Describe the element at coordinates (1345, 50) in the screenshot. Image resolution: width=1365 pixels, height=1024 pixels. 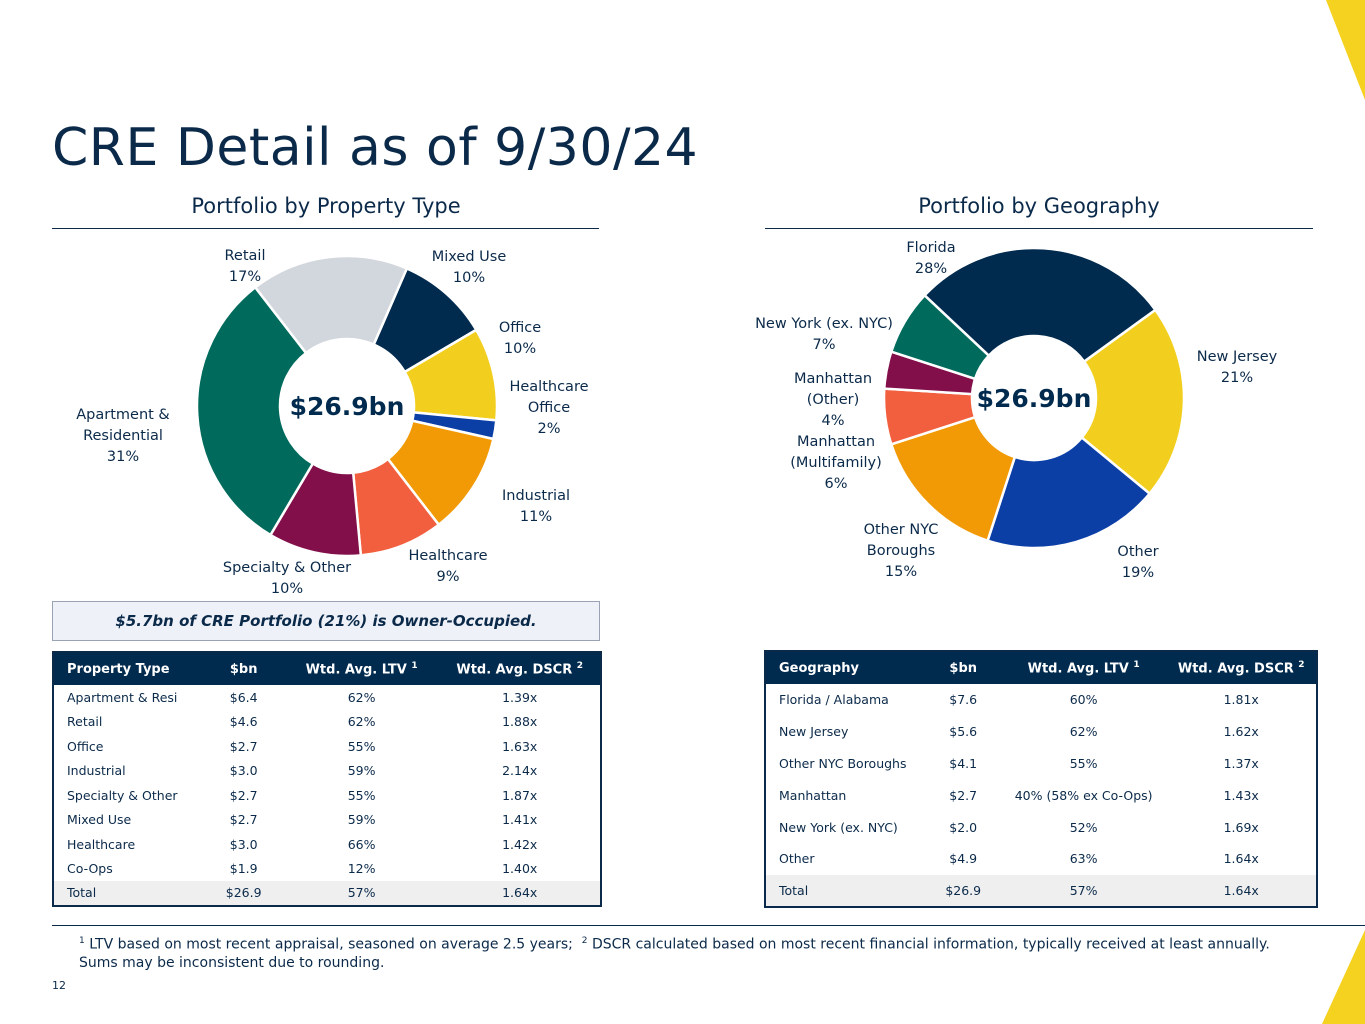
I see `decorative-accent-top` at that location.